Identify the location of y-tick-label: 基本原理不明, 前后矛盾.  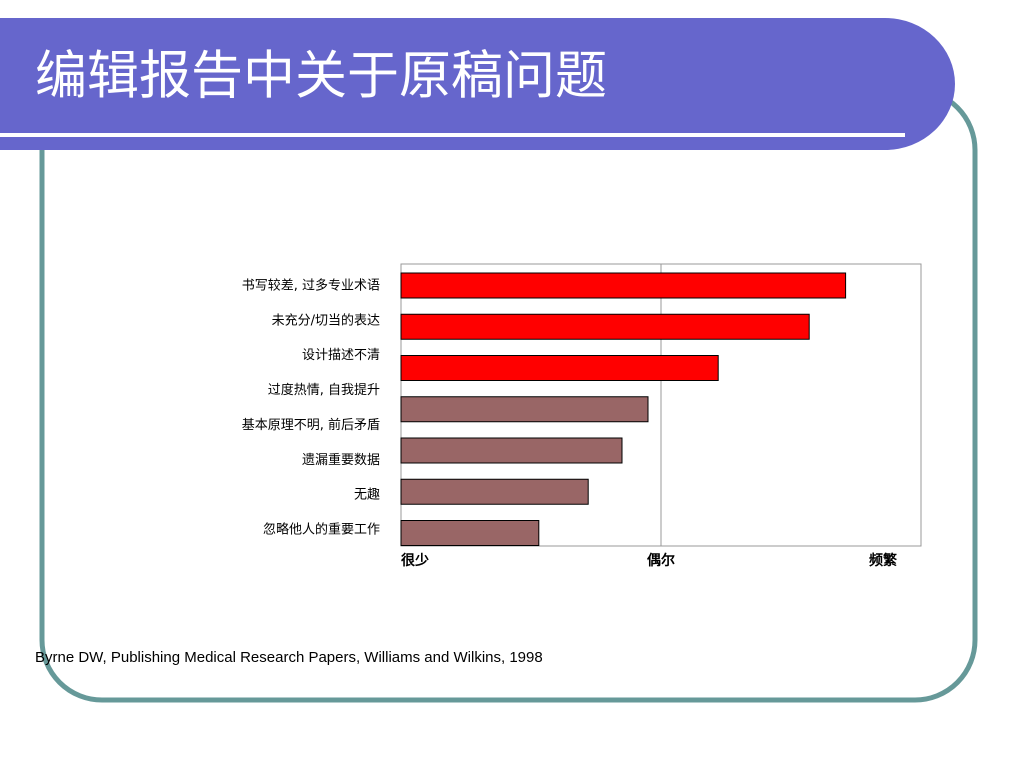
(311, 425).